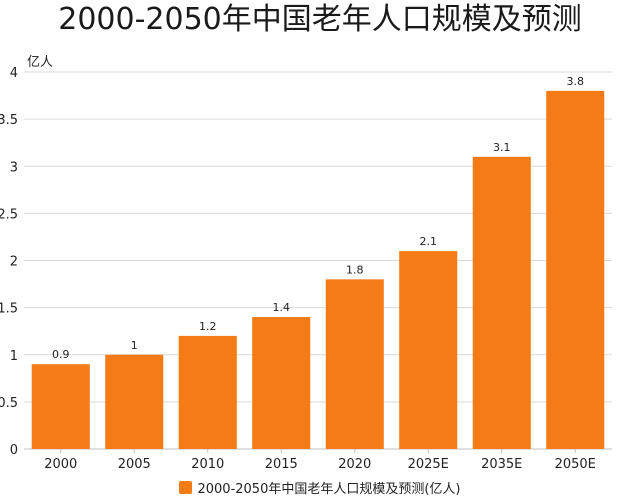 This screenshot has width=640, height=499. Describe the element at coordinates (14, 450) in the screenshot. I see `y-tick-label: 0` at that location.